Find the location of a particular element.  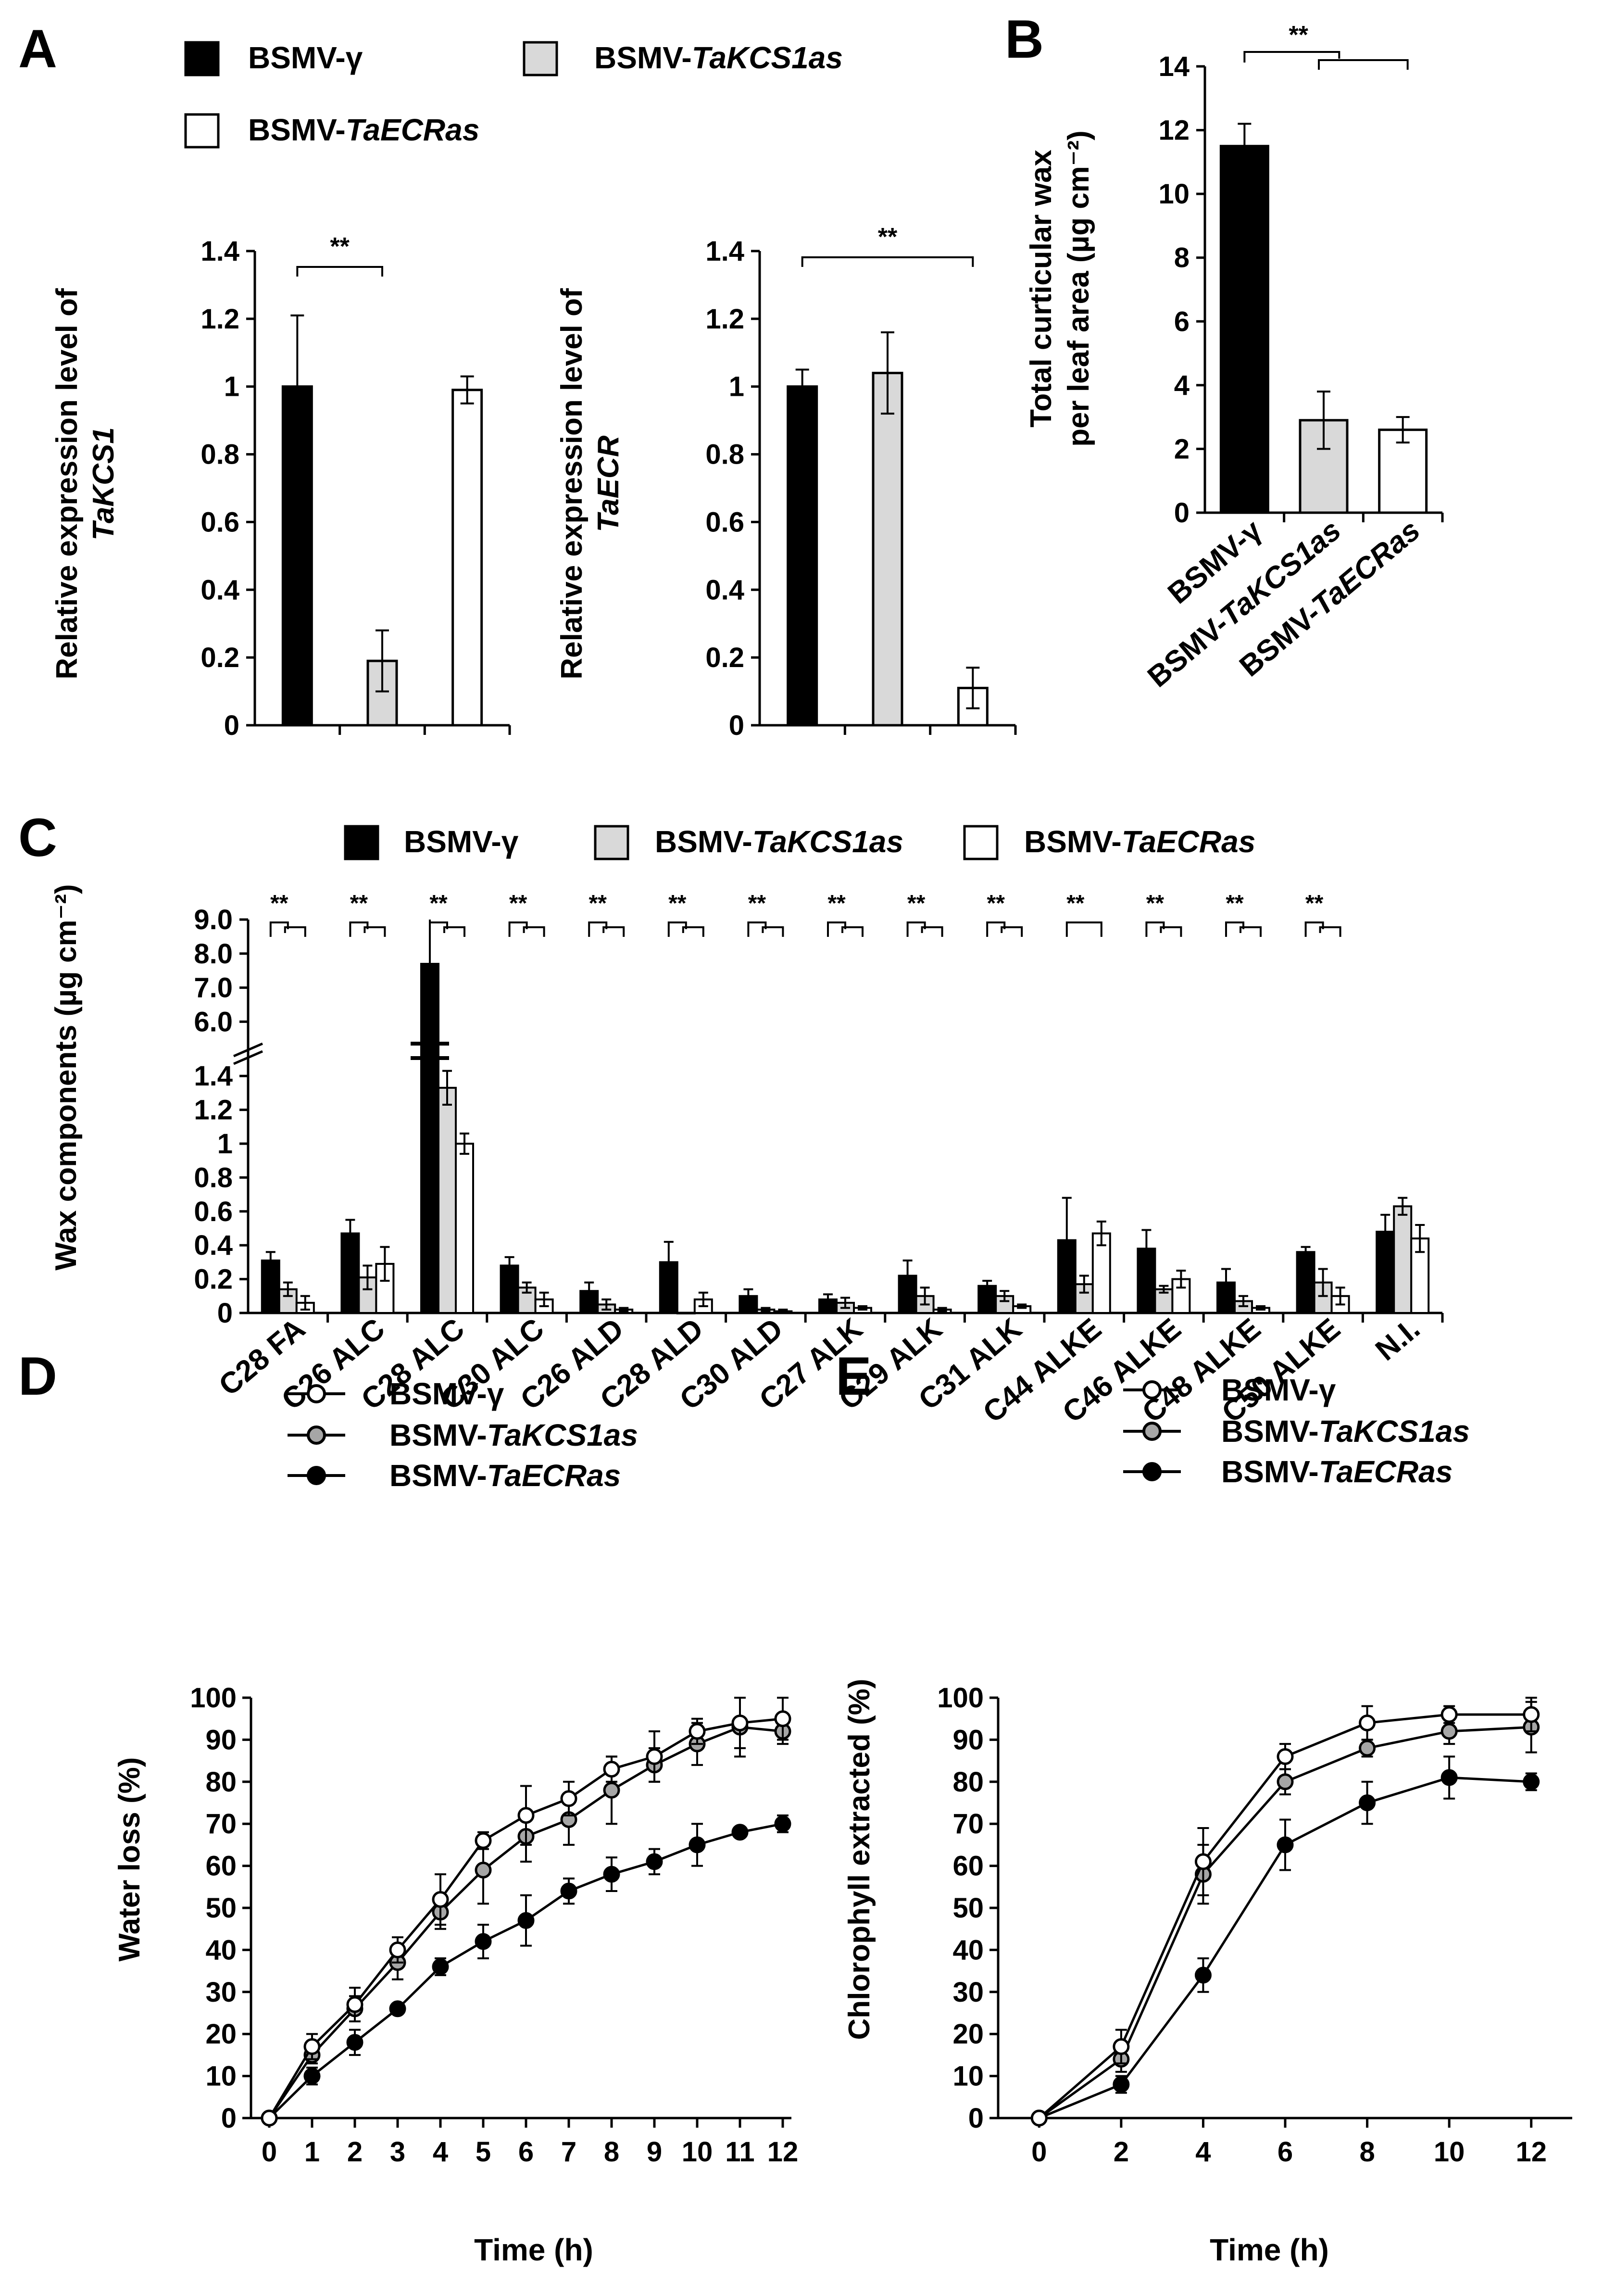

y-tick-label: 9.0 is located at coordinates (213, 919).